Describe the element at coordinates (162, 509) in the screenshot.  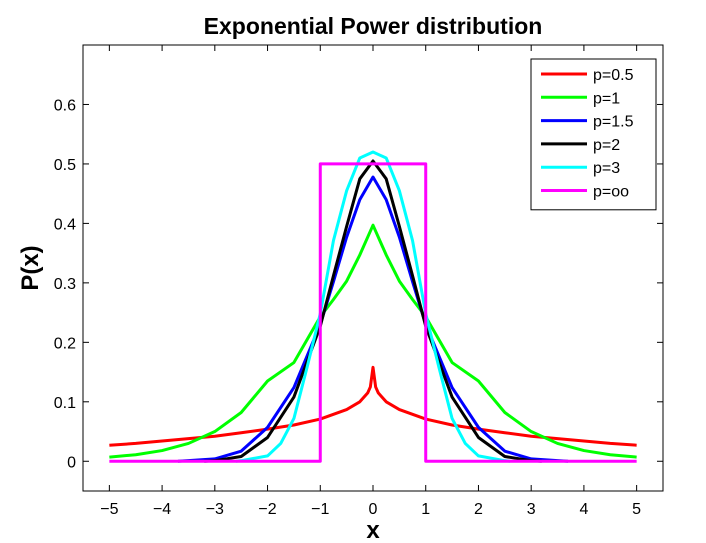
I see `x-tick-label: −4` at that location.